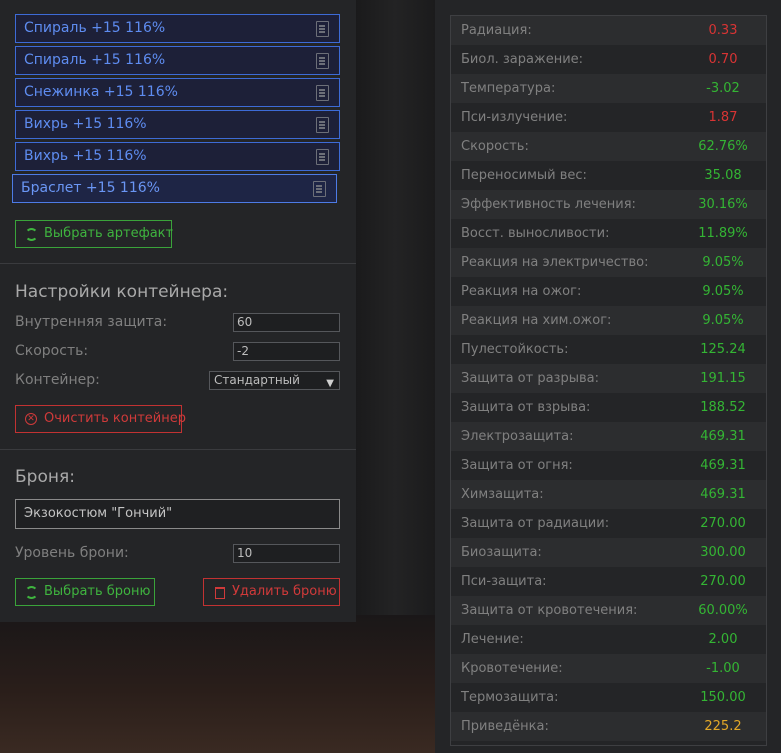 The width and height of the screenshot is (781, 753). I want to click on stat-label: Защита от разрыва:, so click(530, 378).